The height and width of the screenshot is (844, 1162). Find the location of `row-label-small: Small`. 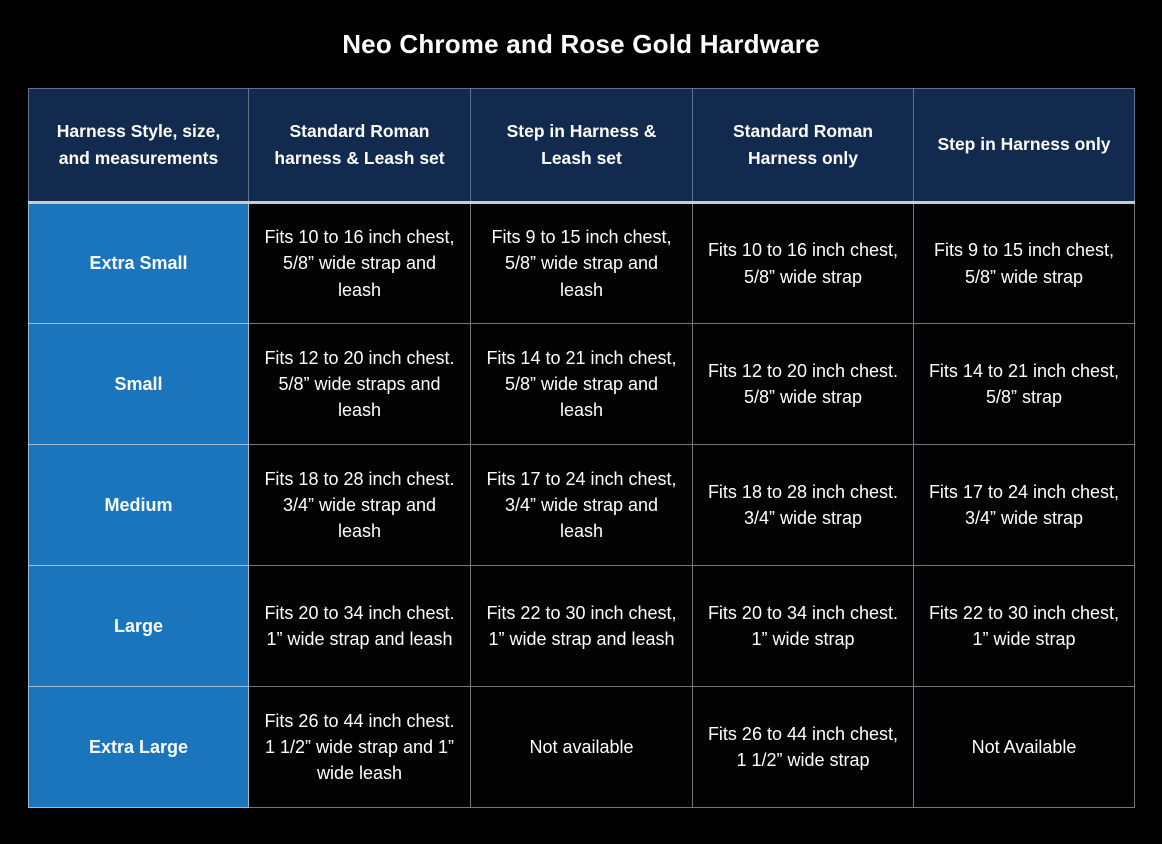

row-label-small: Small is located at coordinates (138, 384).